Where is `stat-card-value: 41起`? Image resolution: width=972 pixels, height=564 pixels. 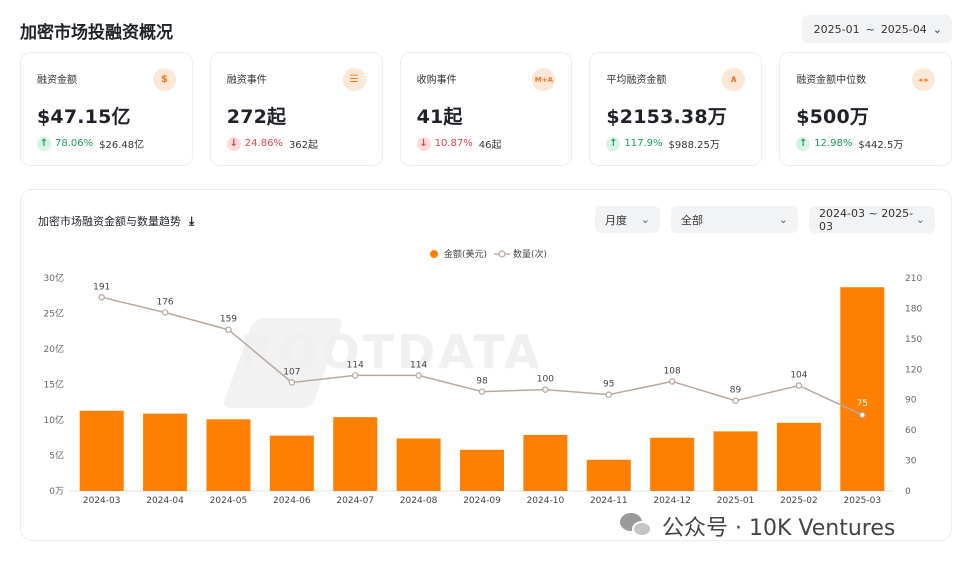
stat-card-value: 41起 is located at coordinates (439, 117).